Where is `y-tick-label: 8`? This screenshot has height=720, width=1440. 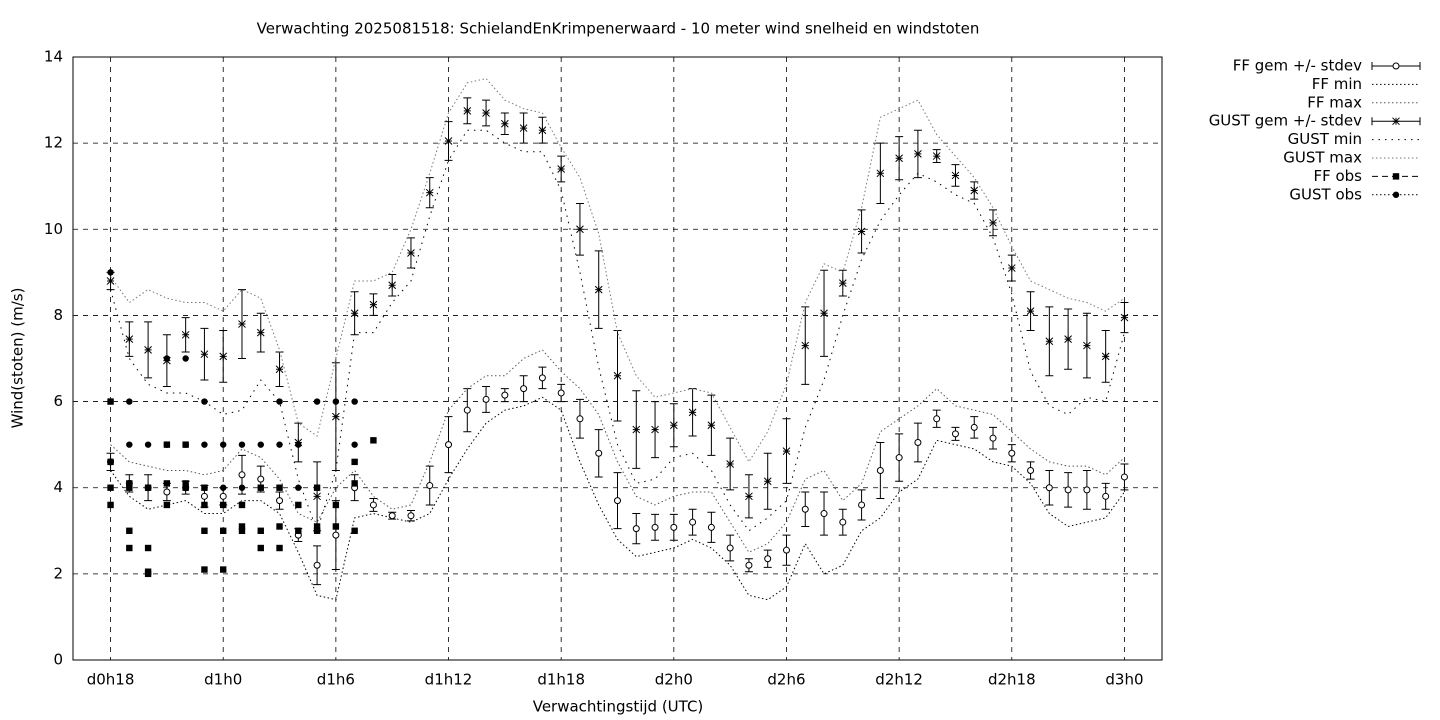
y-tick-label: 8 is located at coordinates (58, 315).